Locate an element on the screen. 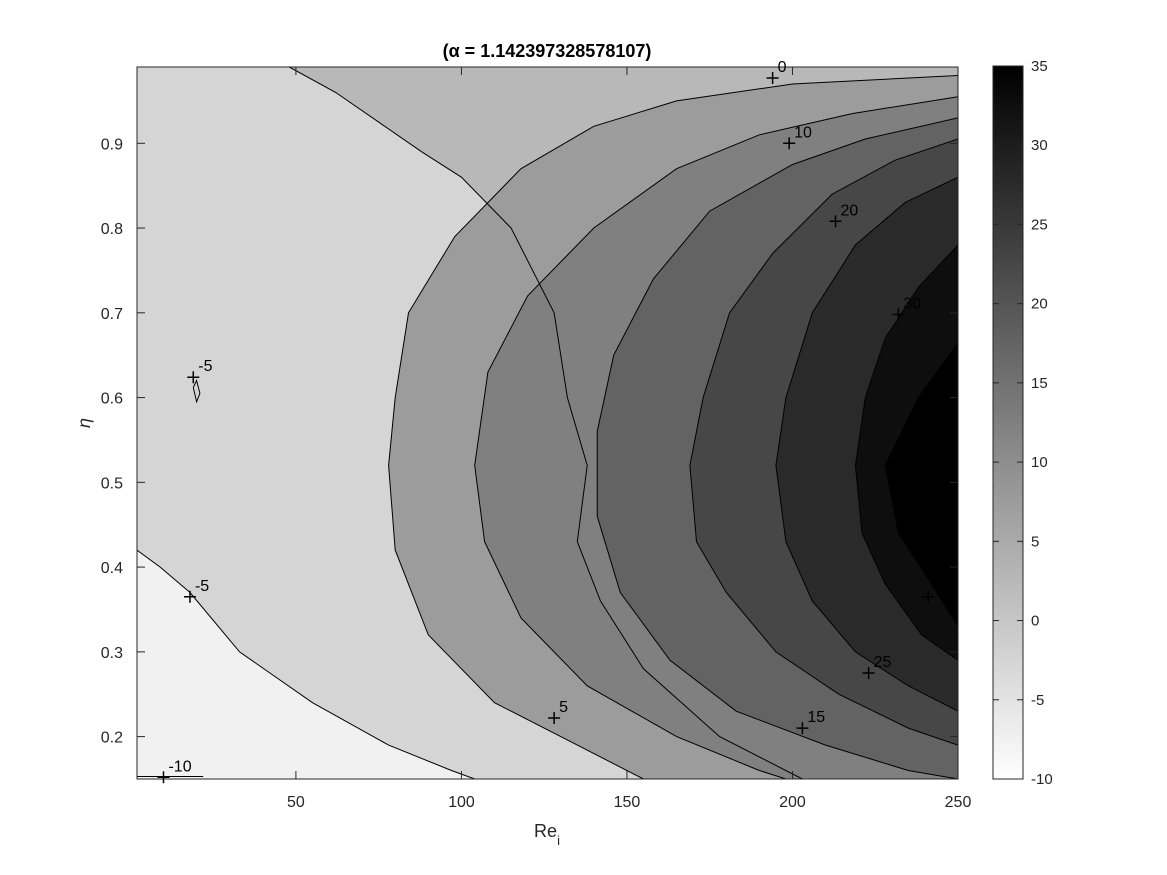  y-tick-label: 0.3 is located at coordinates (112, 653).